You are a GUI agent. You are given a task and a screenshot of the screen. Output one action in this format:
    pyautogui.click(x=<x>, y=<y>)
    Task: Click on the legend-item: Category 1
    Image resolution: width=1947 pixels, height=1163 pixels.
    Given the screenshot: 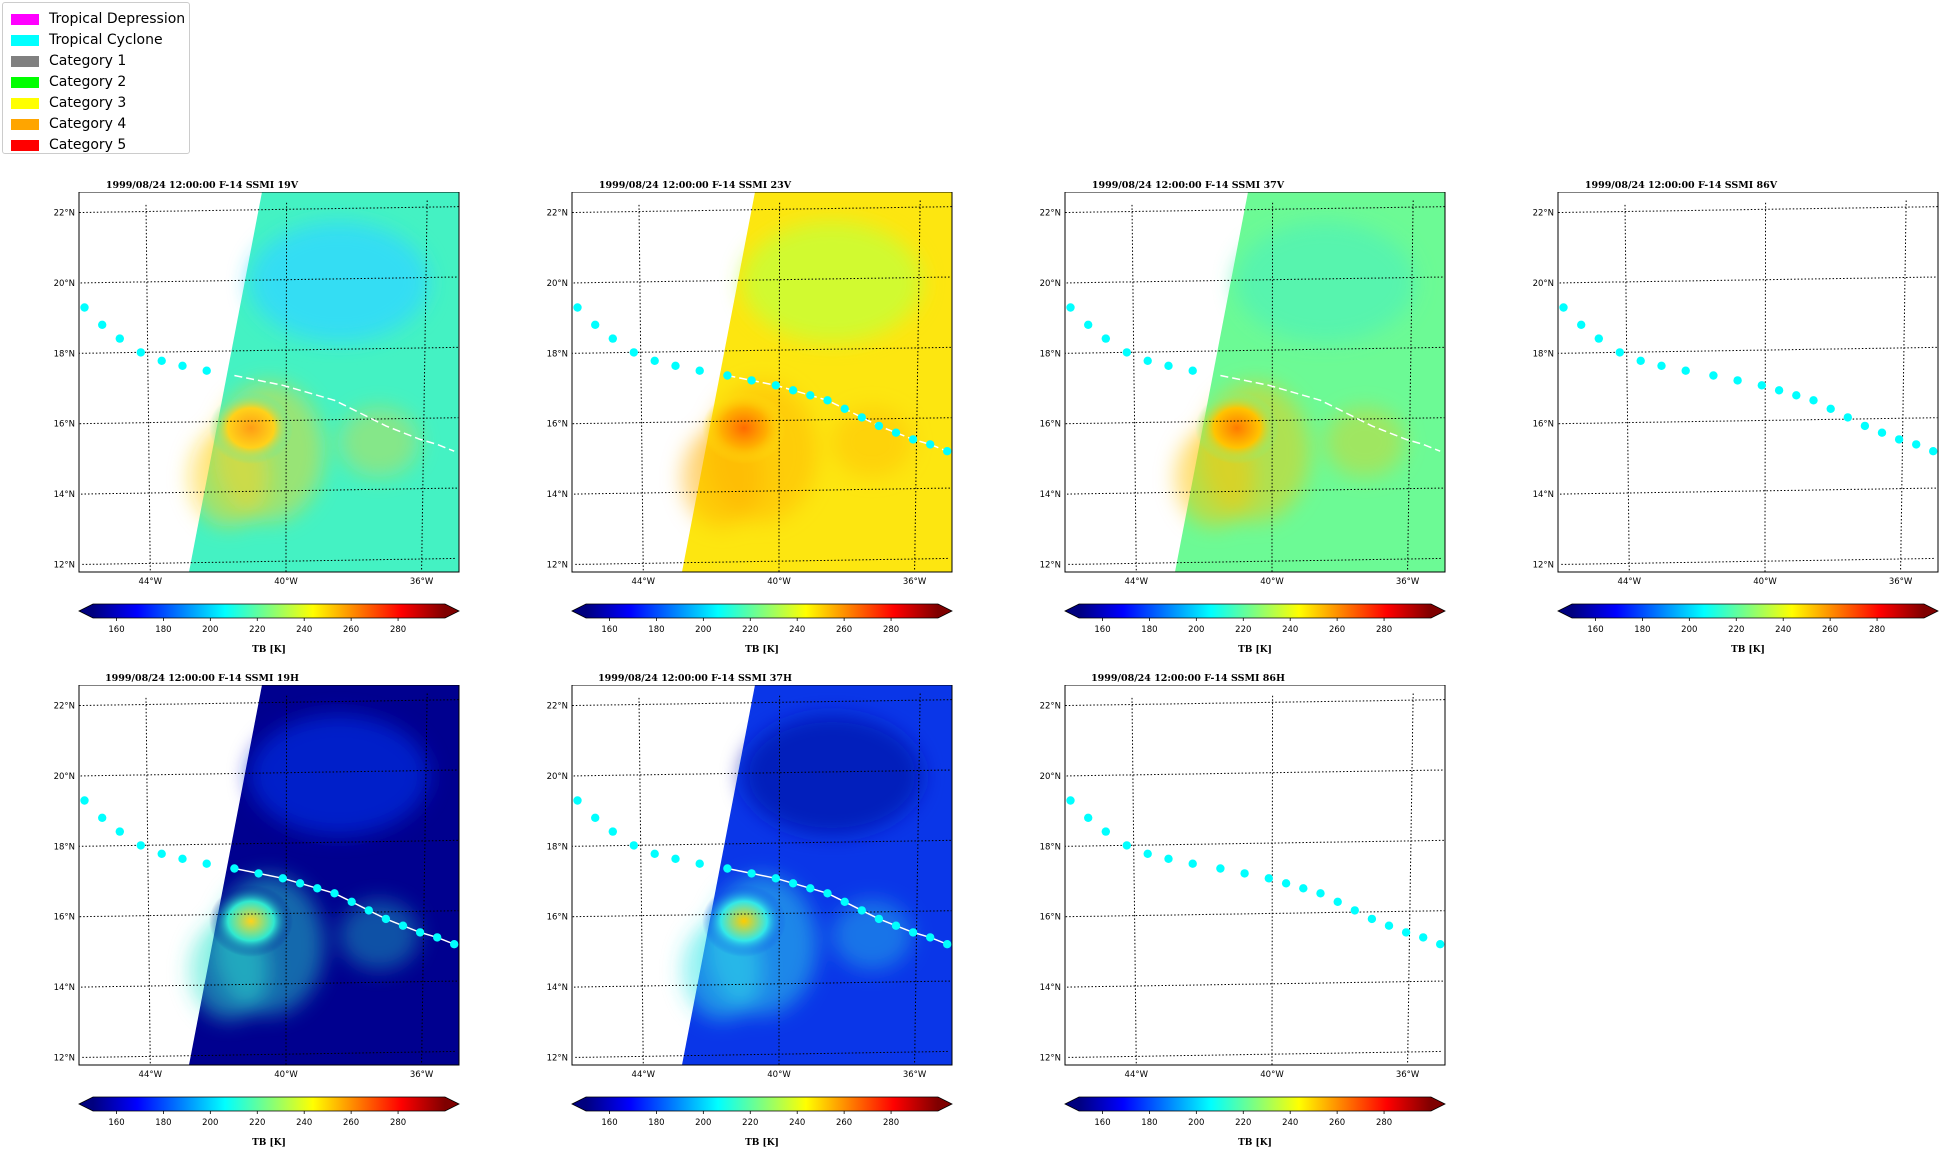 What is the action you would take?
    pyautogui.click(x=68, y=61)
    